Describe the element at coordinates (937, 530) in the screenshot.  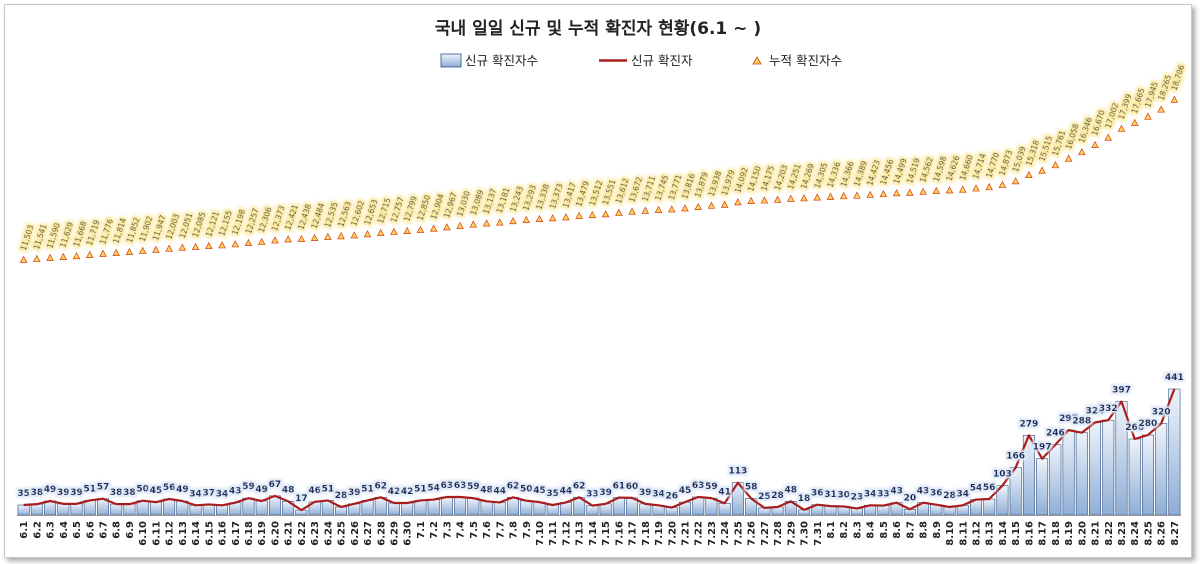
I see `x-tick-label: 8.9` at that location.